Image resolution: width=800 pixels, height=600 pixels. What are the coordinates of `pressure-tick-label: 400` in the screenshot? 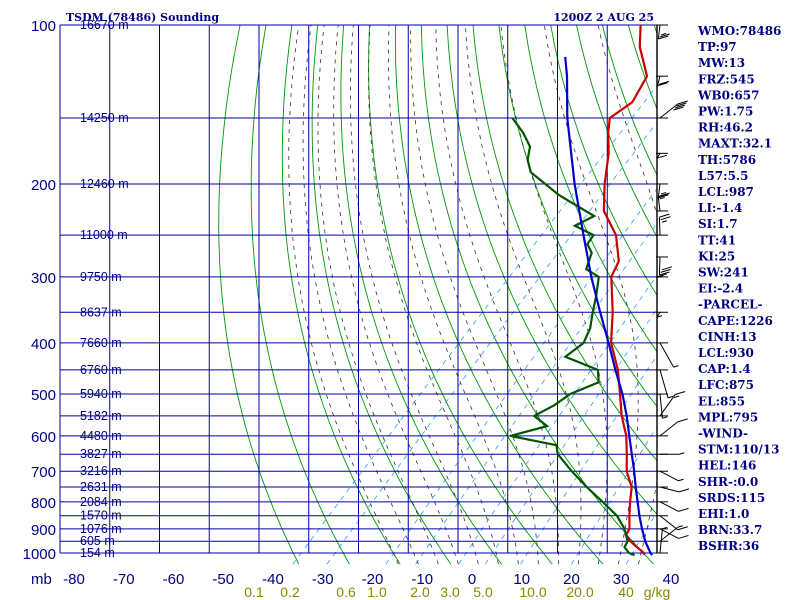 It's located at (43, 344).